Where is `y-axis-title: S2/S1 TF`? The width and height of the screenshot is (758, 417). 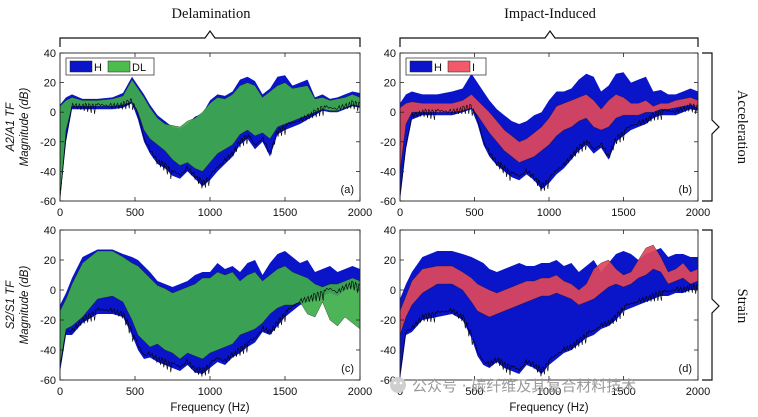 y-axis-title: S2/S1 TF is located at coordinates (11, 305).